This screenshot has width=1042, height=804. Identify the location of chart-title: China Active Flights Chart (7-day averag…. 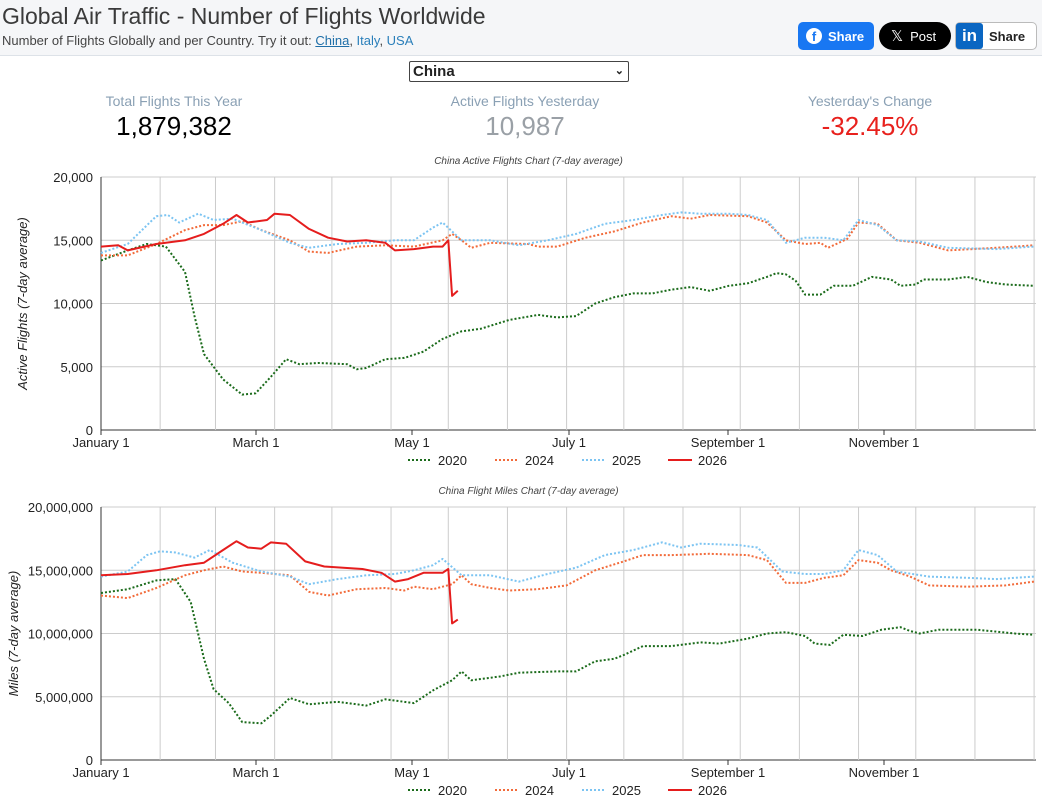
(528, 161).